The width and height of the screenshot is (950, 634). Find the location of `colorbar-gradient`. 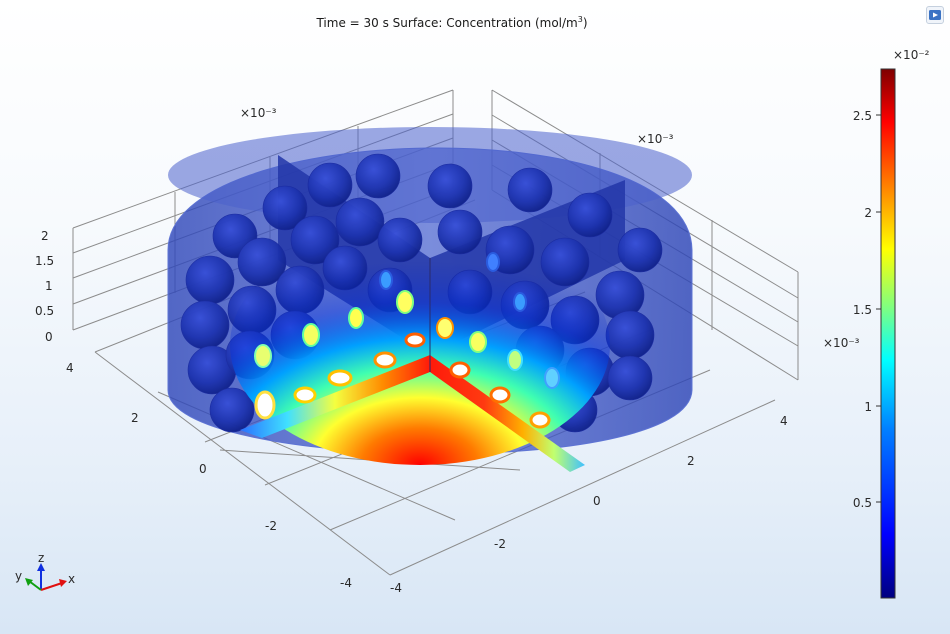

colorbar-gradient is located at coordinates (888, 333).